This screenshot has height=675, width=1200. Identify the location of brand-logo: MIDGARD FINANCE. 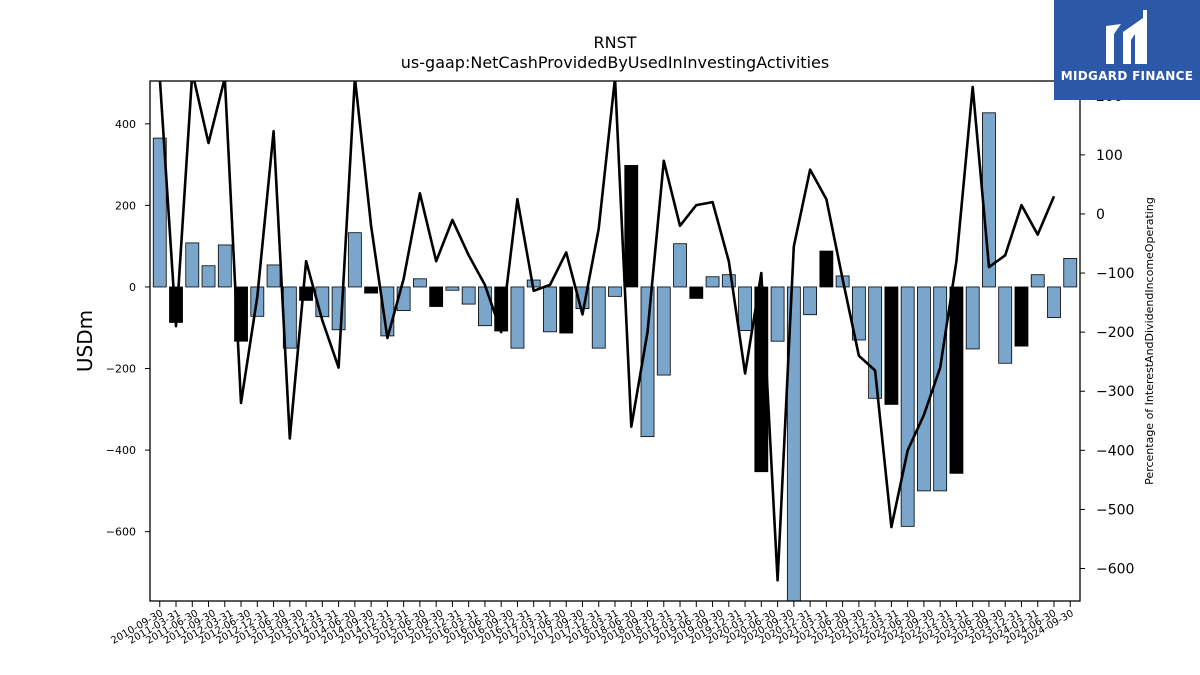
(1127, 50).